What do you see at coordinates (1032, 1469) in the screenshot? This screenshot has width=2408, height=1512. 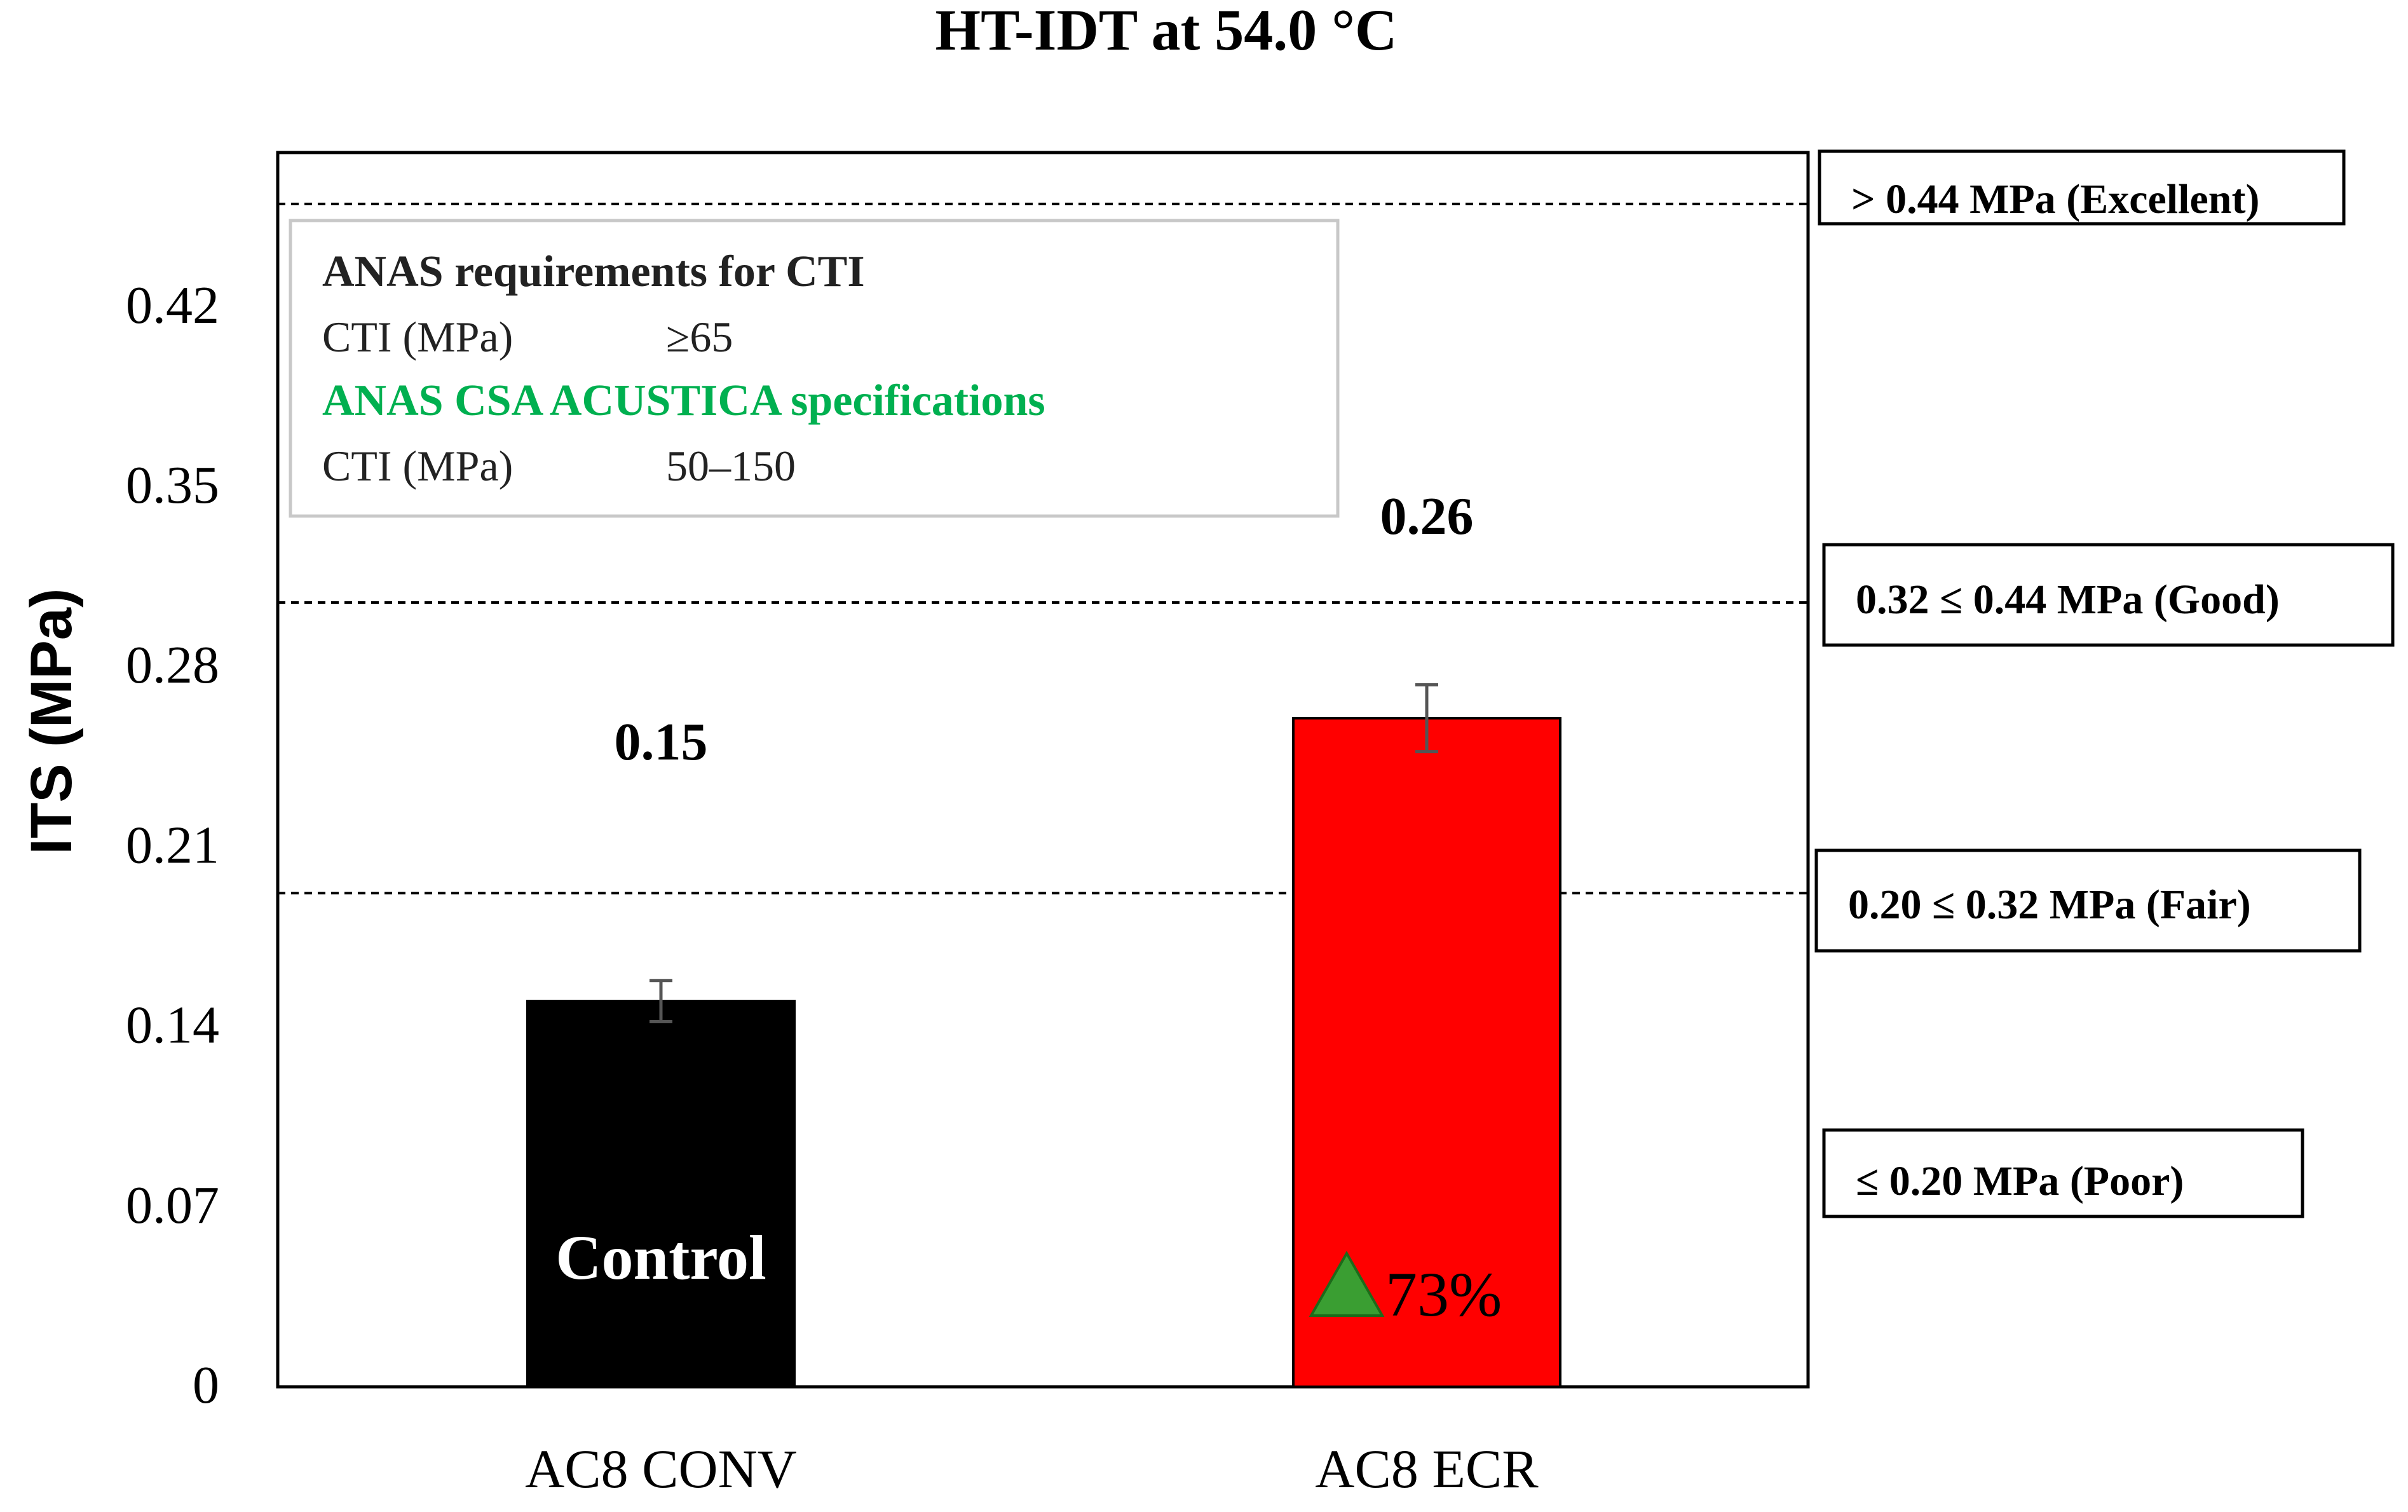 I see `category-labels: AC8 CONV AC8 ECR` at bounding box center [1032, 1469].